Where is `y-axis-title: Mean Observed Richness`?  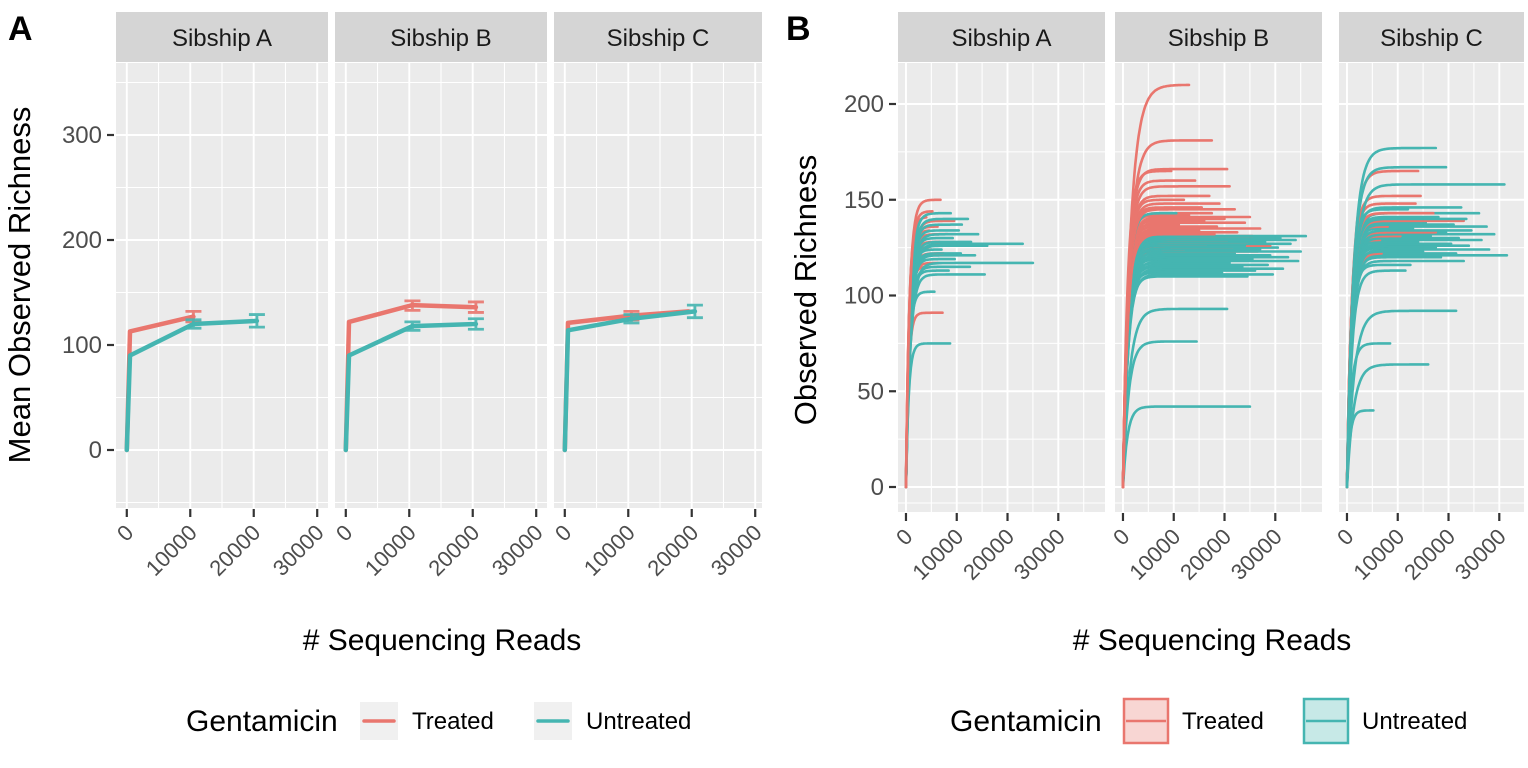 y-axis-title: Mean Observed Richness is located at coordinates (19, 285).